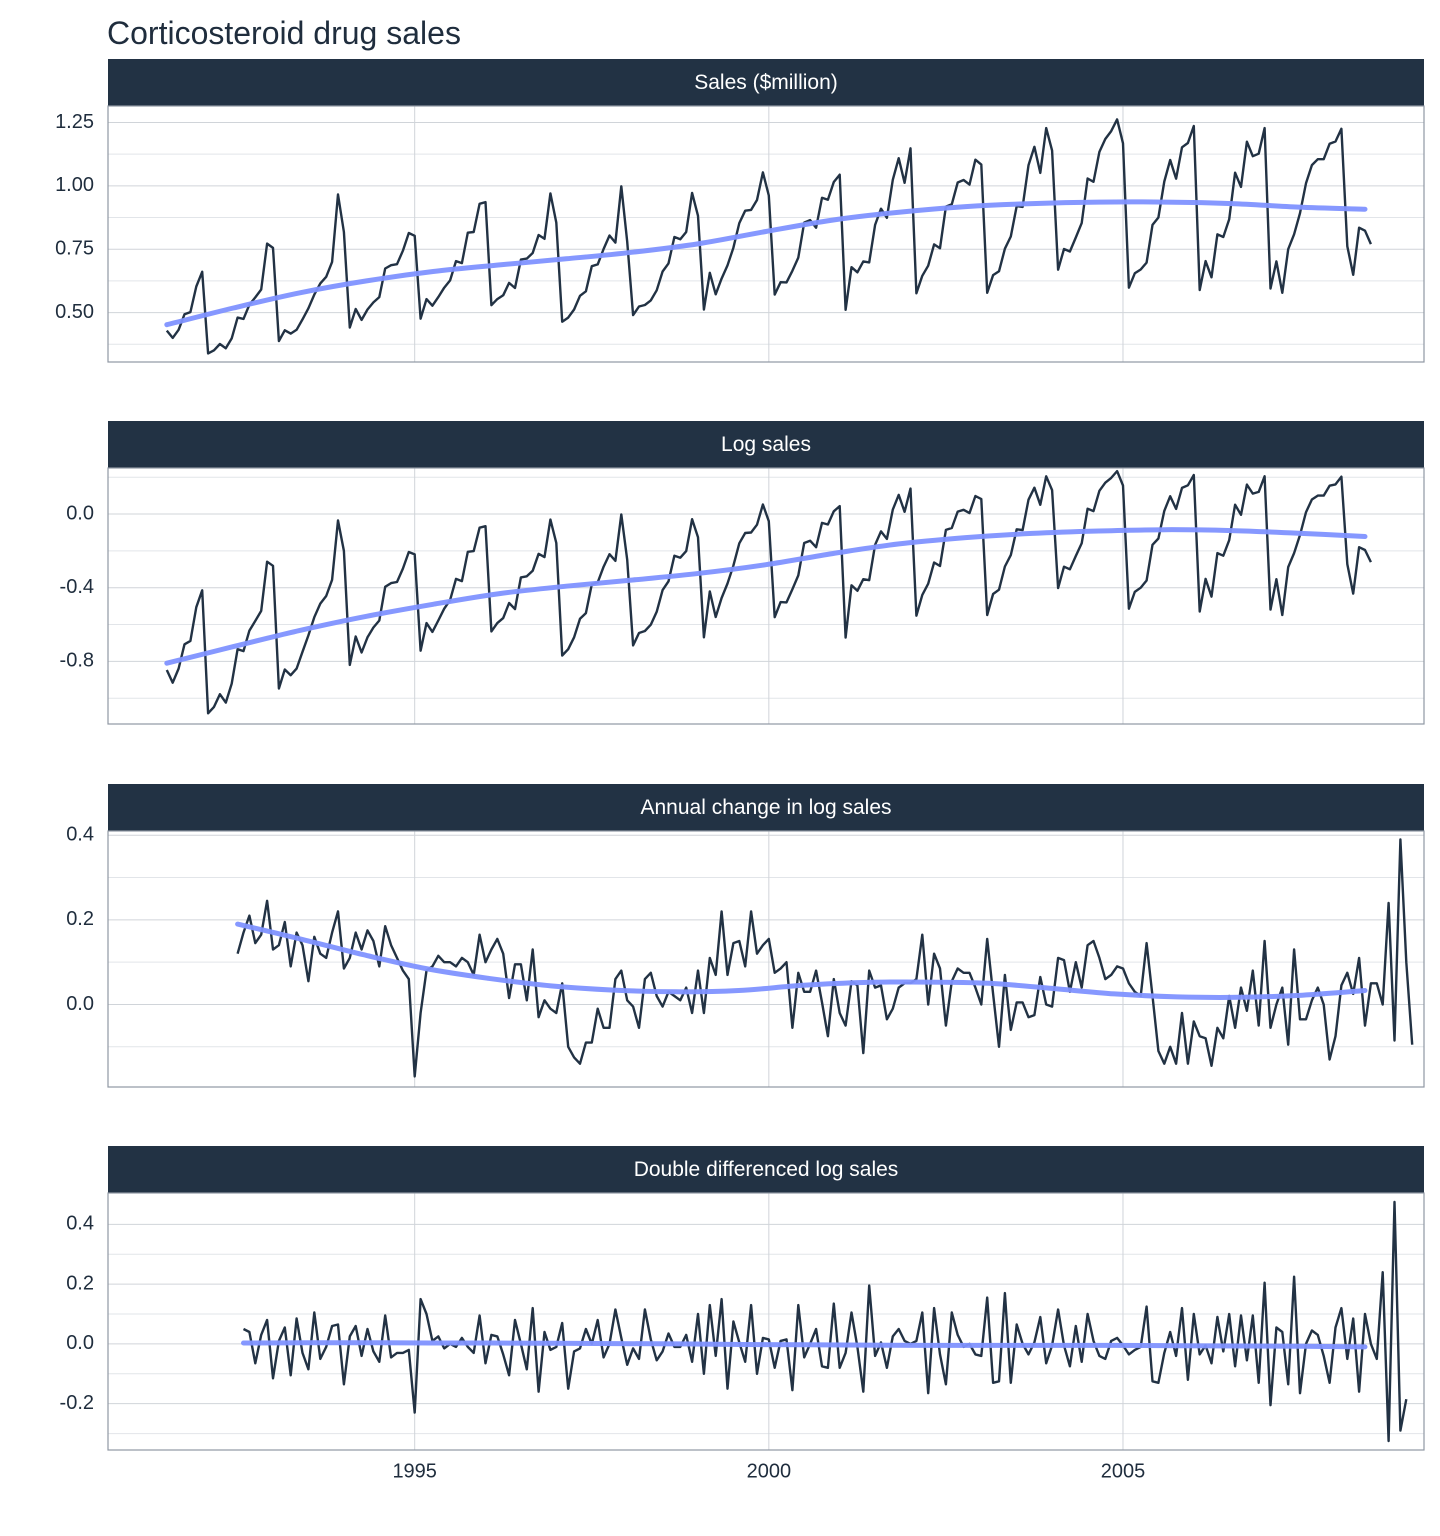  I want to click on panel-title: Annual change in log sales, so click(765, 807).